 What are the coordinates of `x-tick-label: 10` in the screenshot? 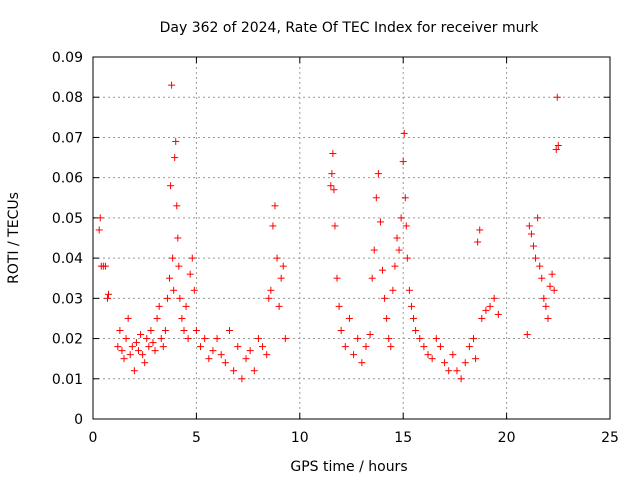 It's located at (300, 438).